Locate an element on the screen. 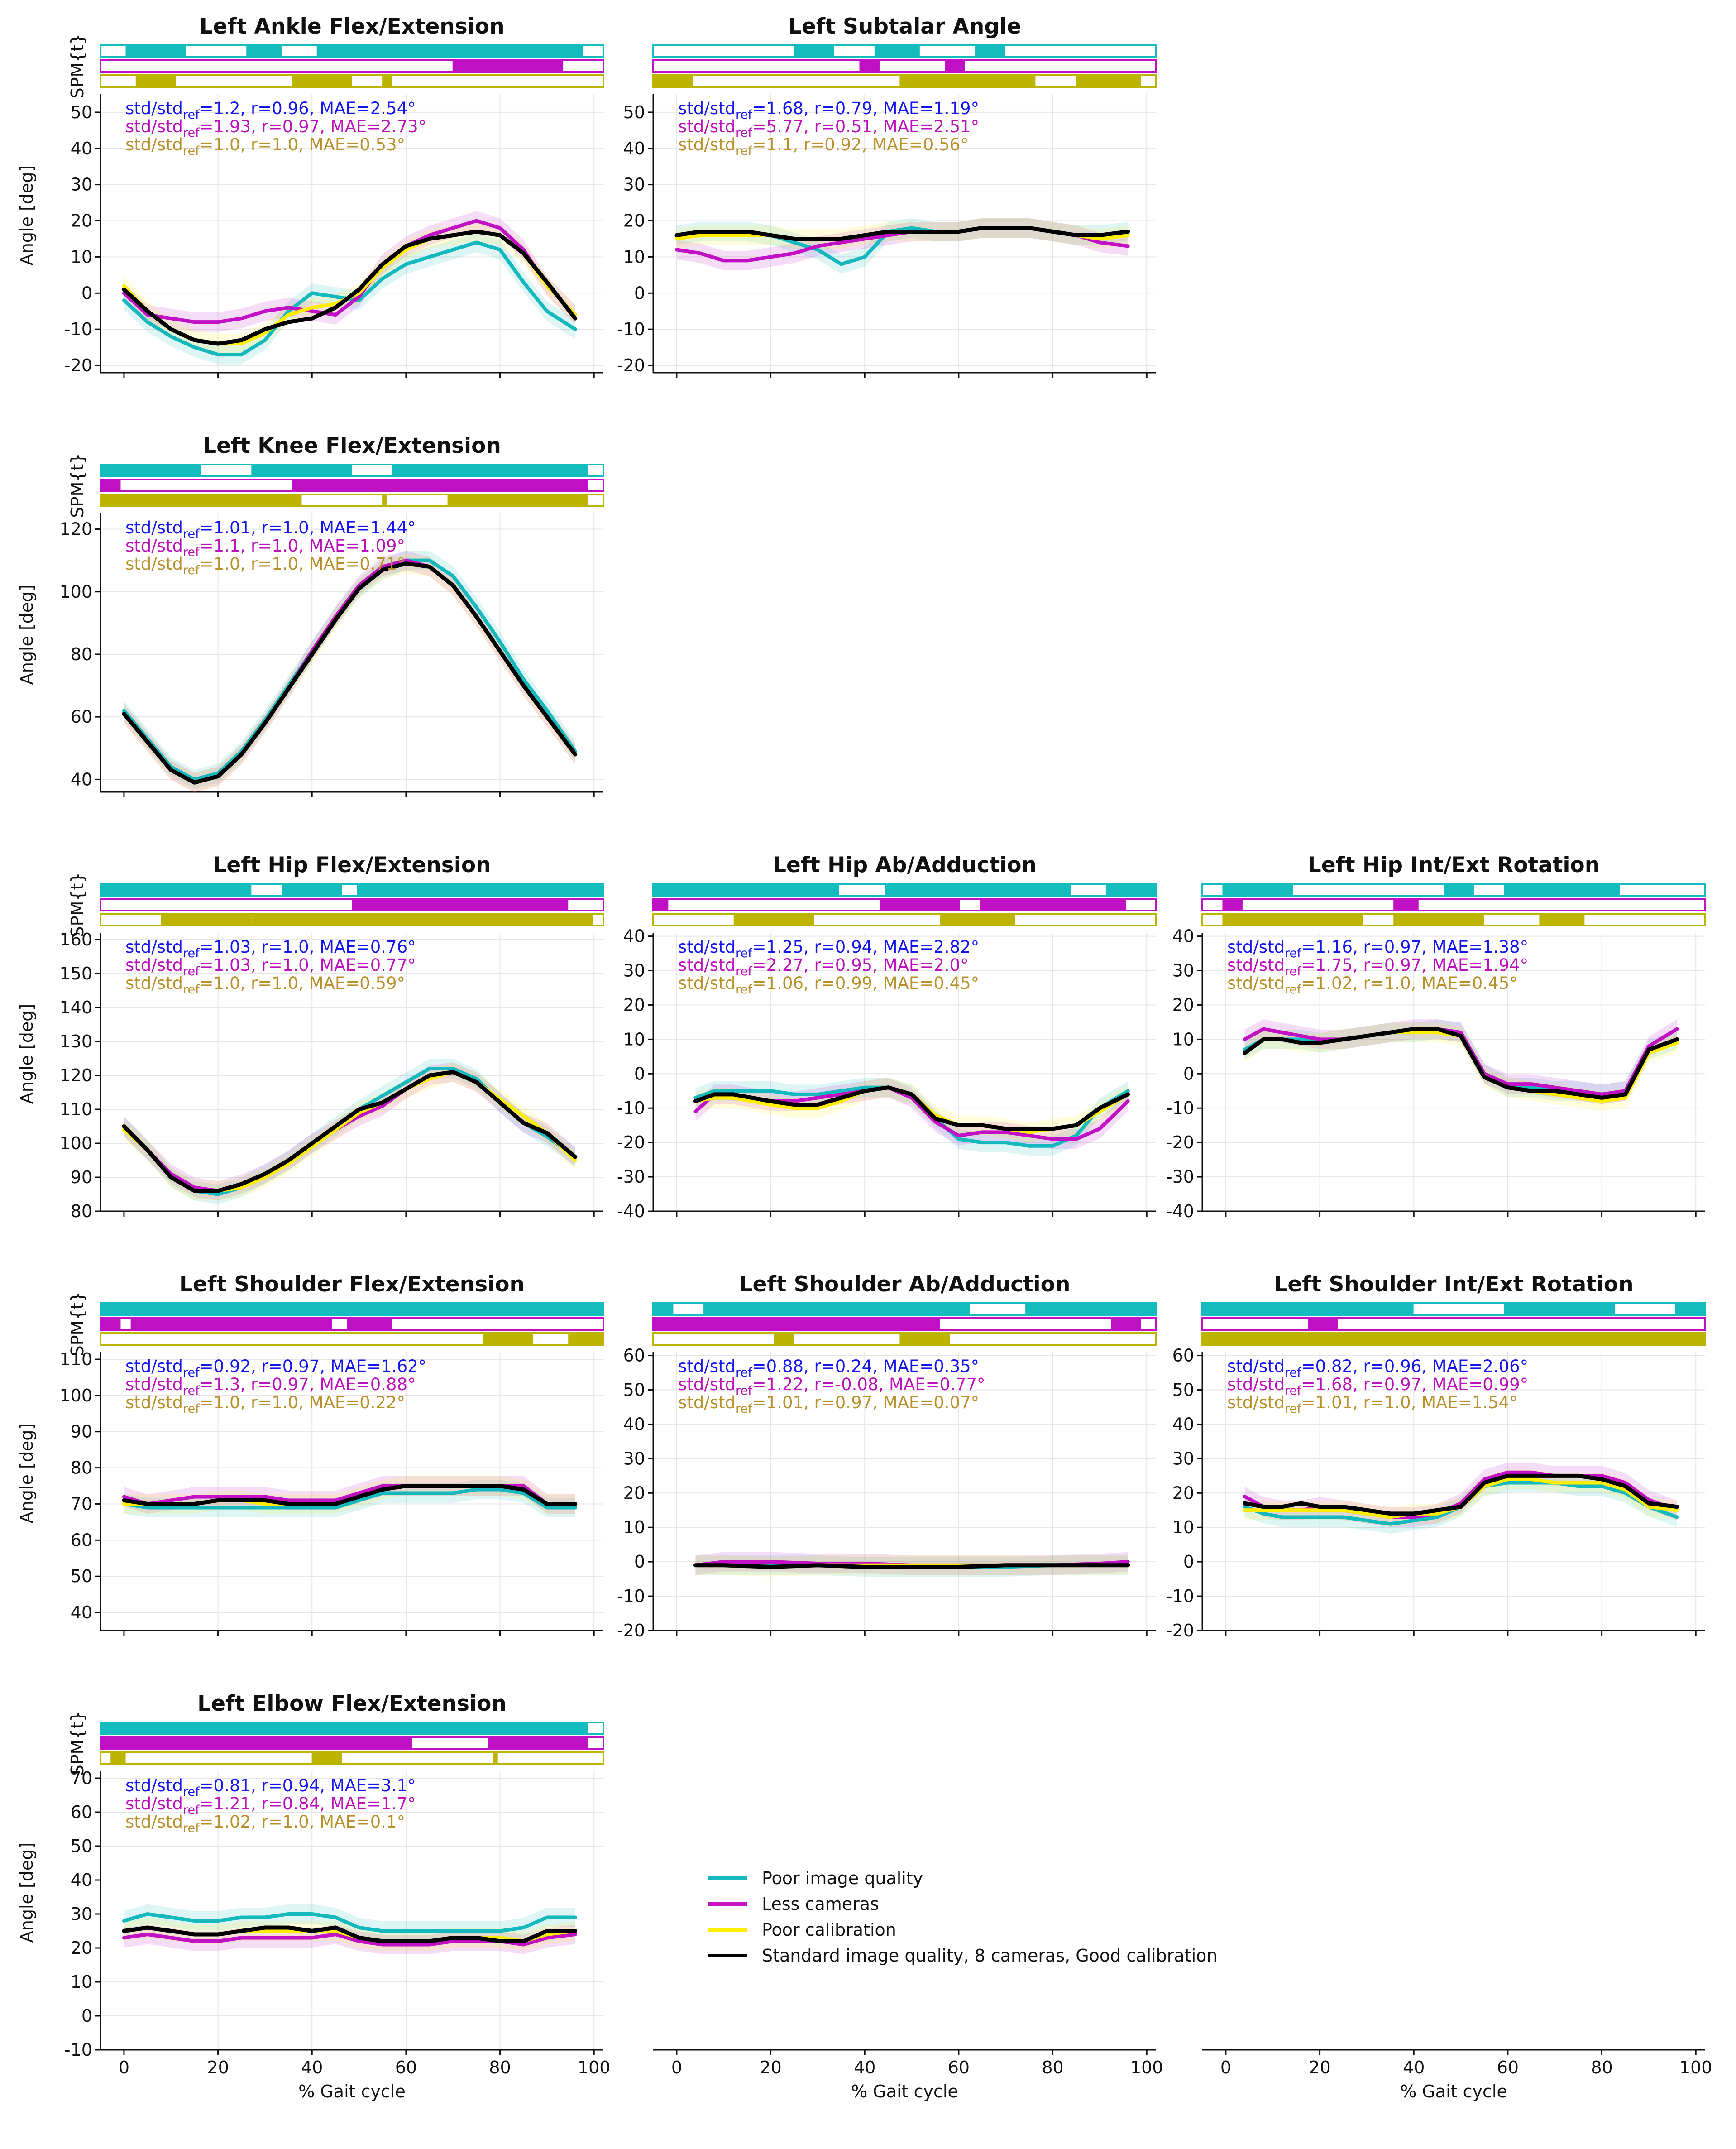  series-line-poor-image-quality is located at coordinates (349, 1499).